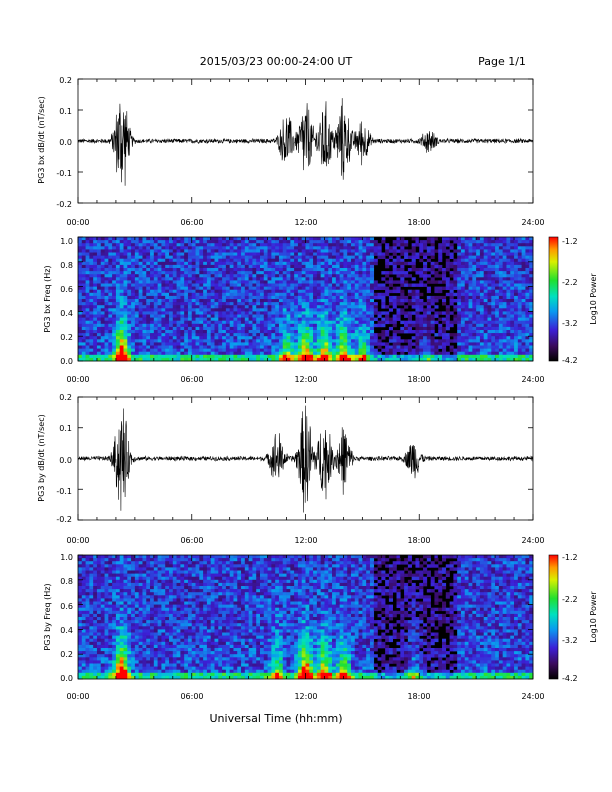 This screenshot has width=612, height=792. Describe the element at coordinates (66, 313) in the screenshot. I see `y-tick-label: 0.4` at that location.